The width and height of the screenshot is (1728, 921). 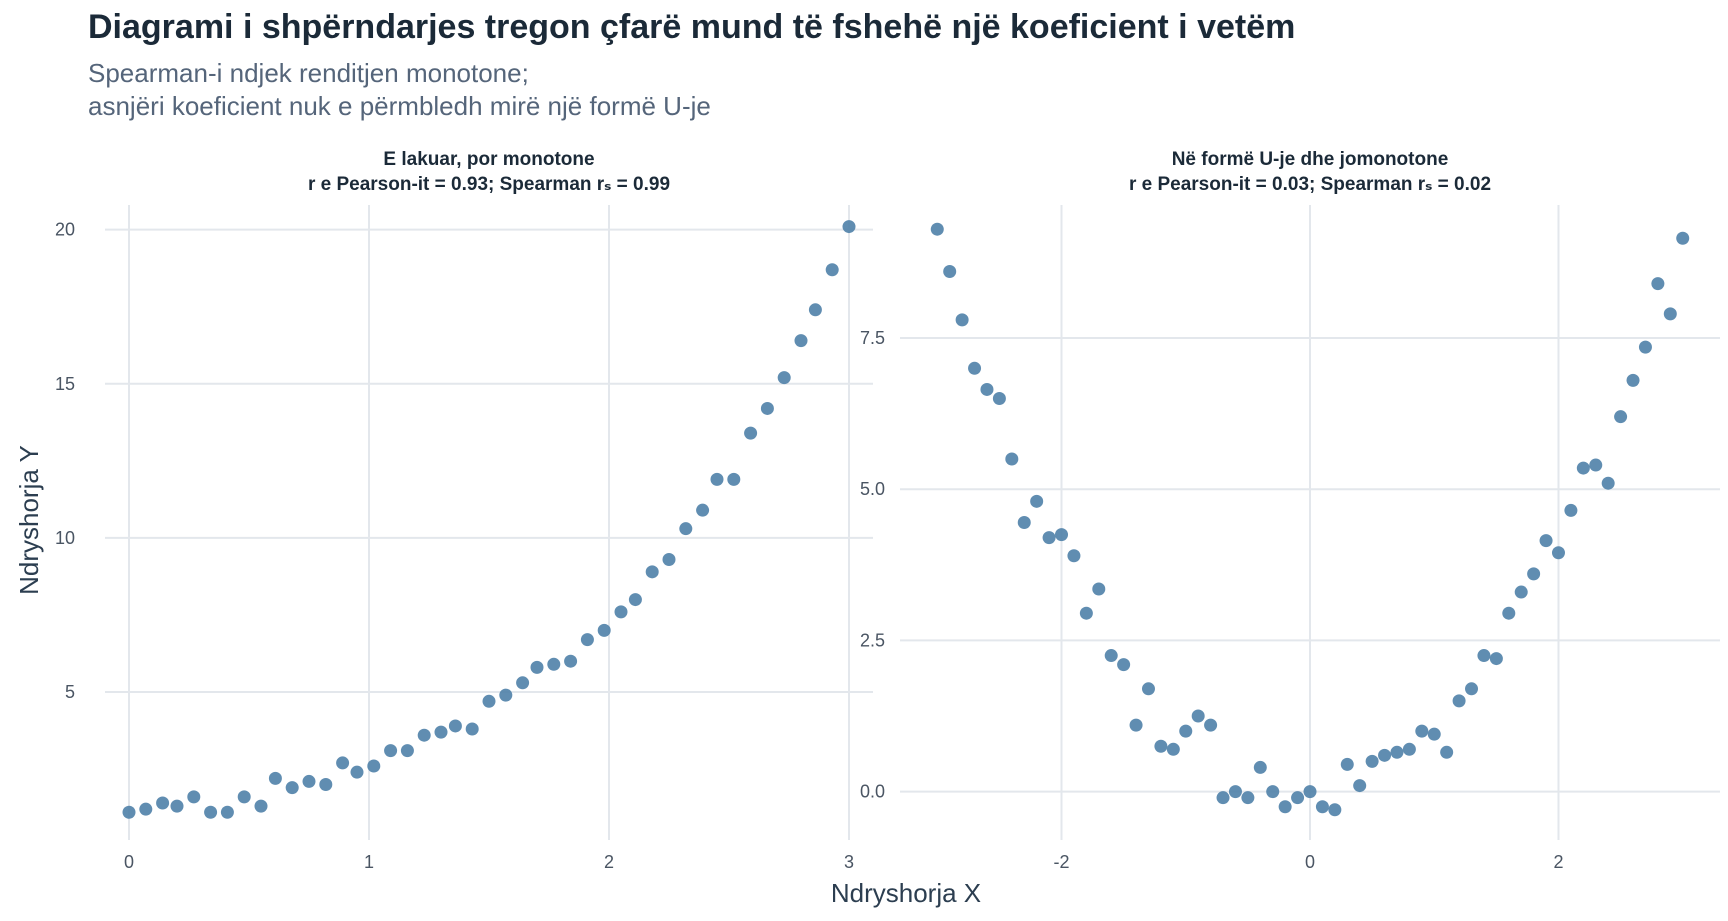 What do you see at coordinates (872, 792) in the screenshot?
I see `y-tick-label: 0.0` at bounding box center [872, 792].